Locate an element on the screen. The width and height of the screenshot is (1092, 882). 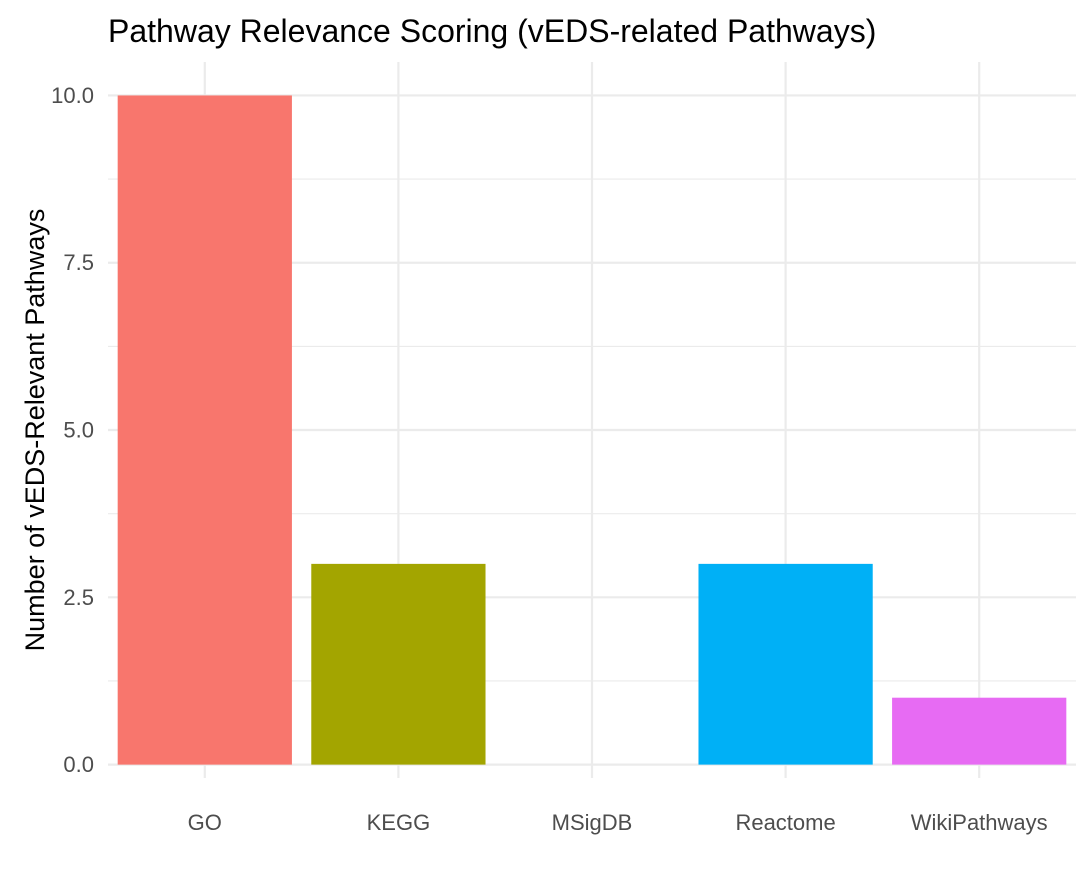
x-axis-tick-labels: GO KEGG MSigDB Reactome WikiPathways is located at coordinates (618, 822).